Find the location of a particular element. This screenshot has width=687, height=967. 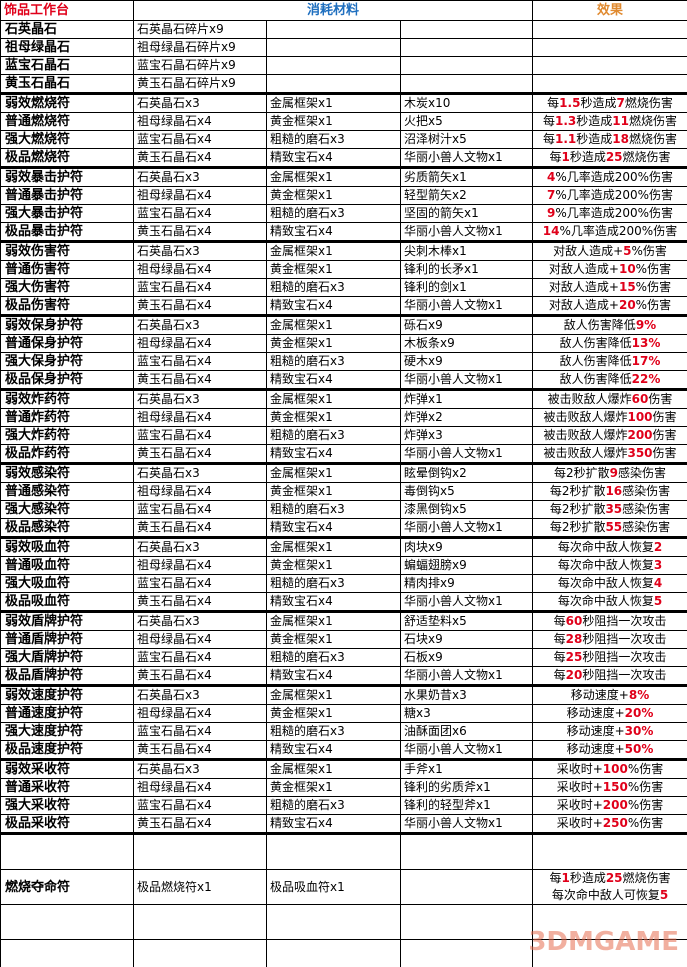

effect-highlight-value: 35 is located at coordinates (614, 509).